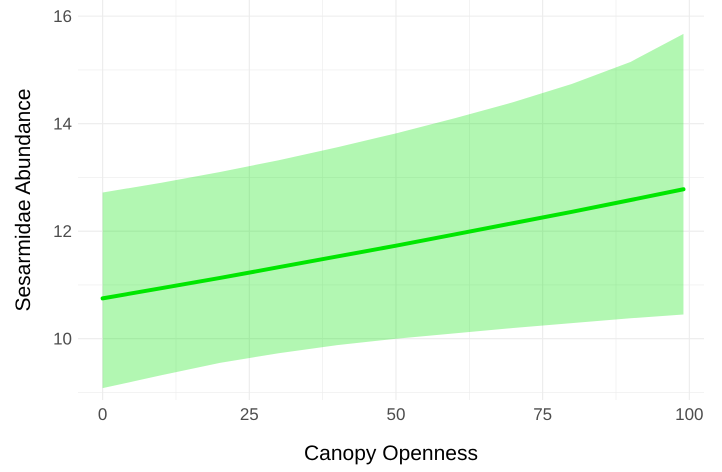 The width and height of the screenshot is (722, 472). Describe the element at coordinates (23, 200) in the screenshot. I see `y-axis-title: Sesarmidae Abundance` at that location.